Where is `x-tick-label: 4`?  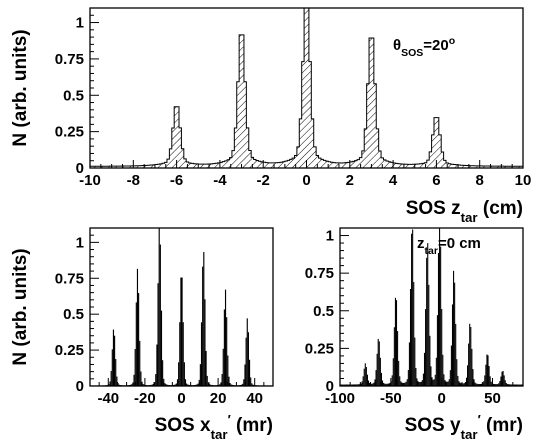
x-tick-label: 4 is located at coordinates (393, 180).